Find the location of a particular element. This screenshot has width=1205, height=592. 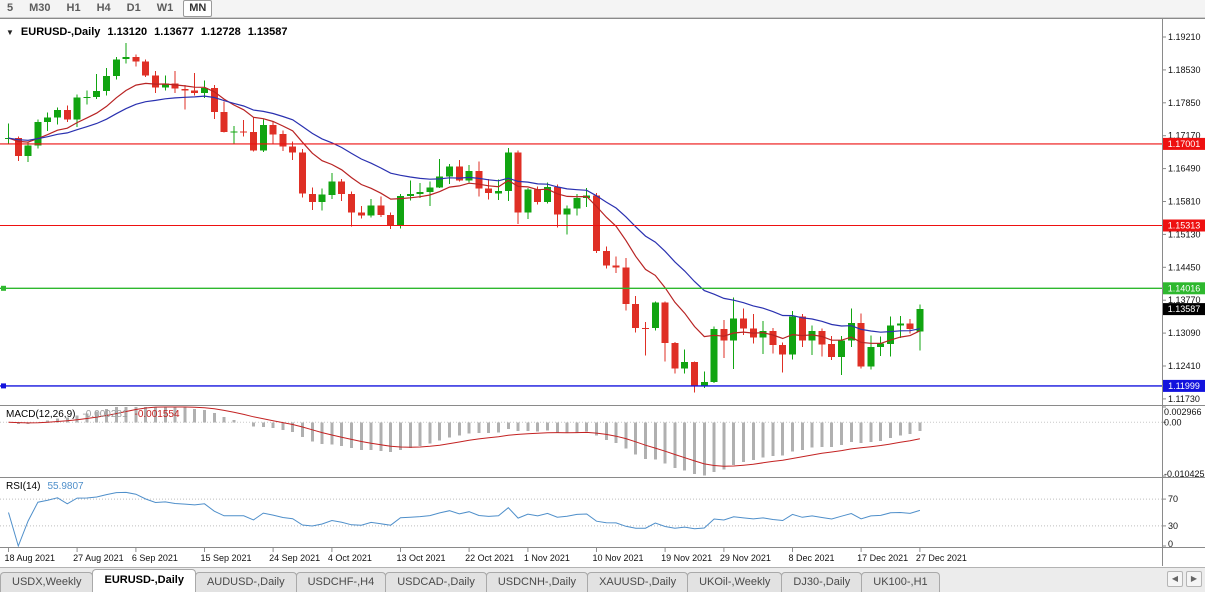

macd-signal-value: -0.001554 is located at coordinates (157, 414).